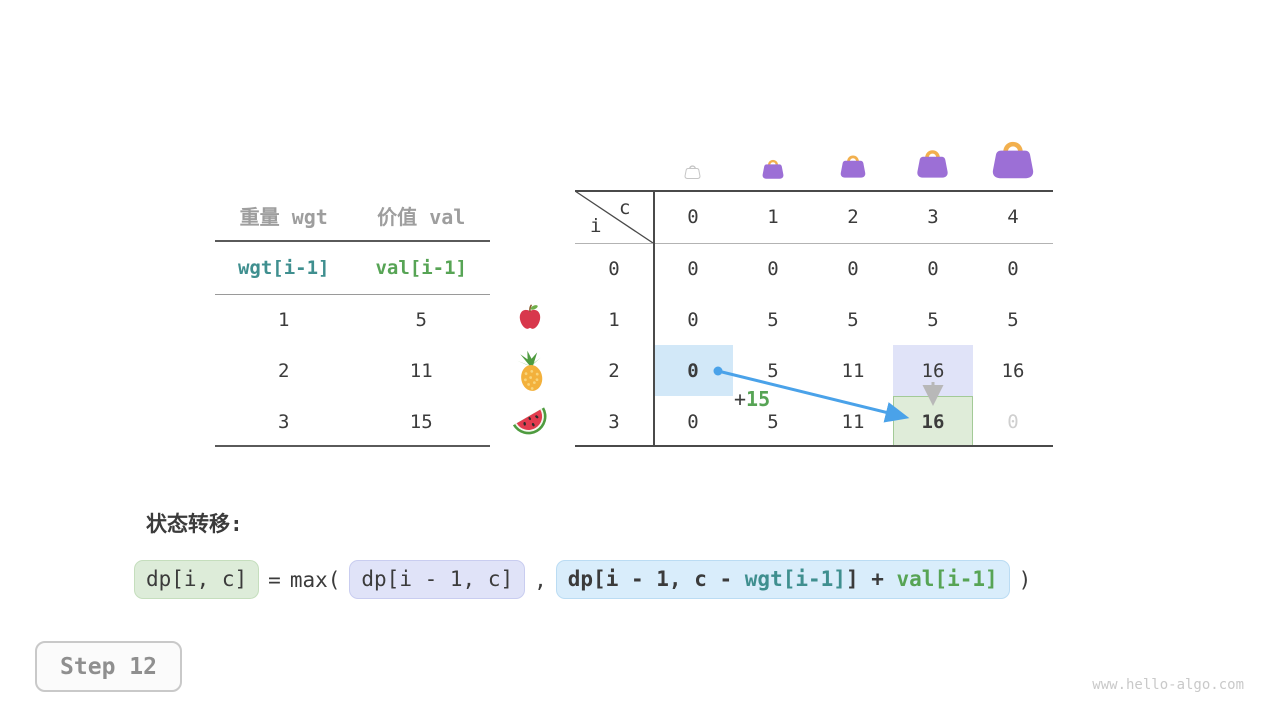 This screenshot has width=1280, height=720. I want to click on dp-corner-row-var: i, so click(596, 226).